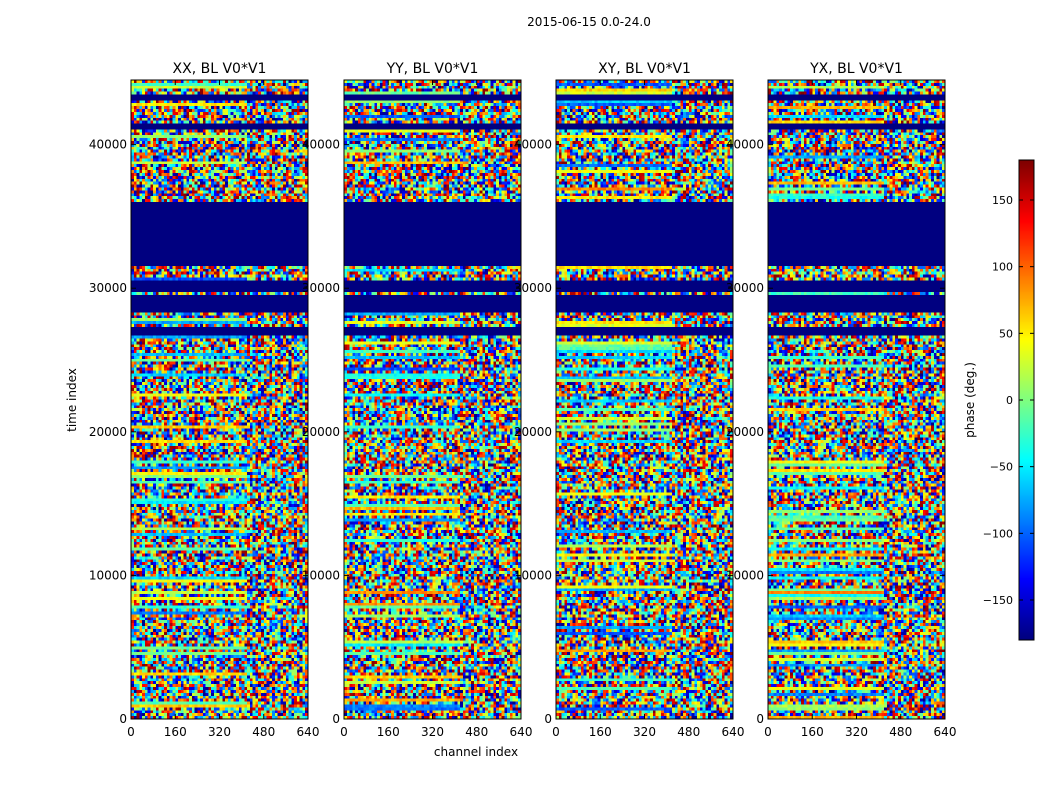 Image resolution: width=1050 pixels, height=800 pixels. I want to click on colorbar-tick-label: 100, so click(1002, 267).